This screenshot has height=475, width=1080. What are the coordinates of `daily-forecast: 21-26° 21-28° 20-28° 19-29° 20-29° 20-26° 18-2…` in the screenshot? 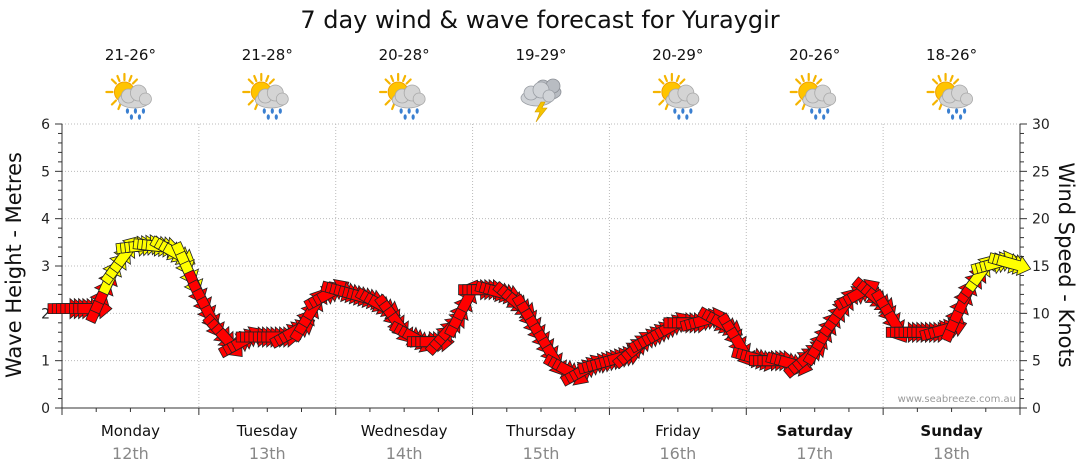 It's located at (541, 84).